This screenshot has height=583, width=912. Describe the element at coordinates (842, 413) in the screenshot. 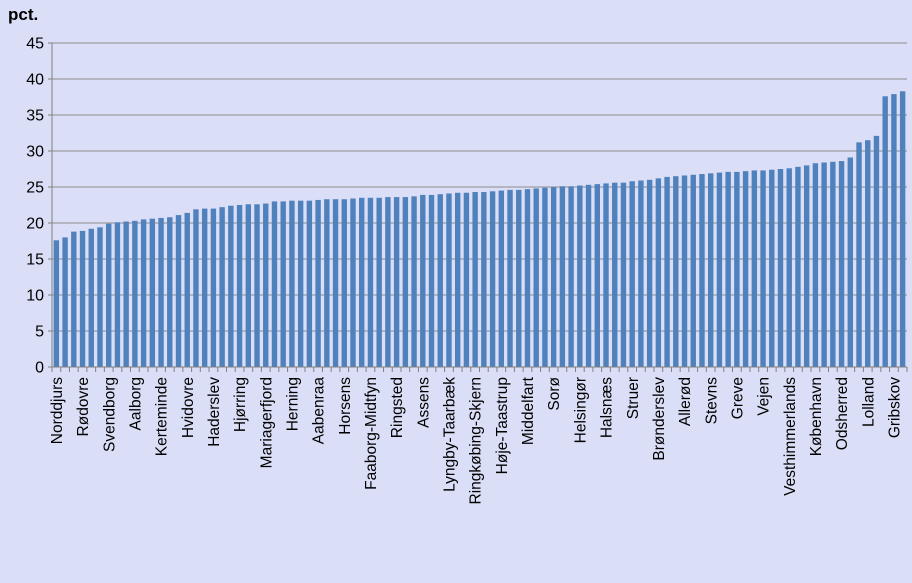

I see `category-label: Odsherred` at that location.